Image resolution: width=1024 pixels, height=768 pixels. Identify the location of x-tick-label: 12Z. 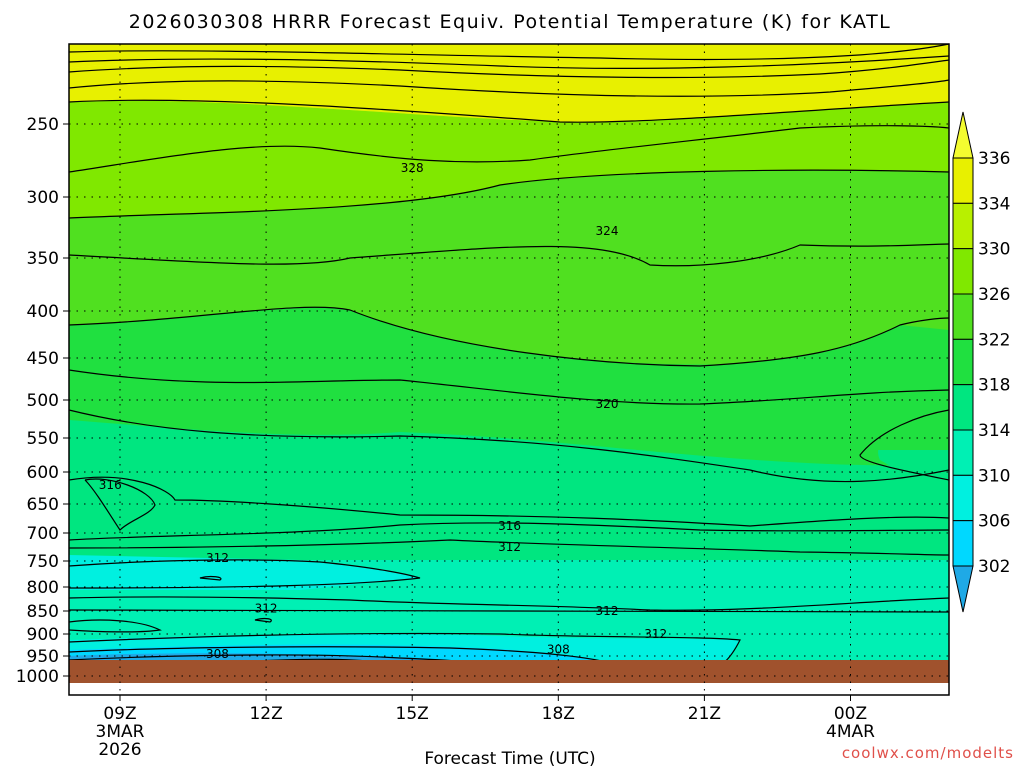
(265, 714).